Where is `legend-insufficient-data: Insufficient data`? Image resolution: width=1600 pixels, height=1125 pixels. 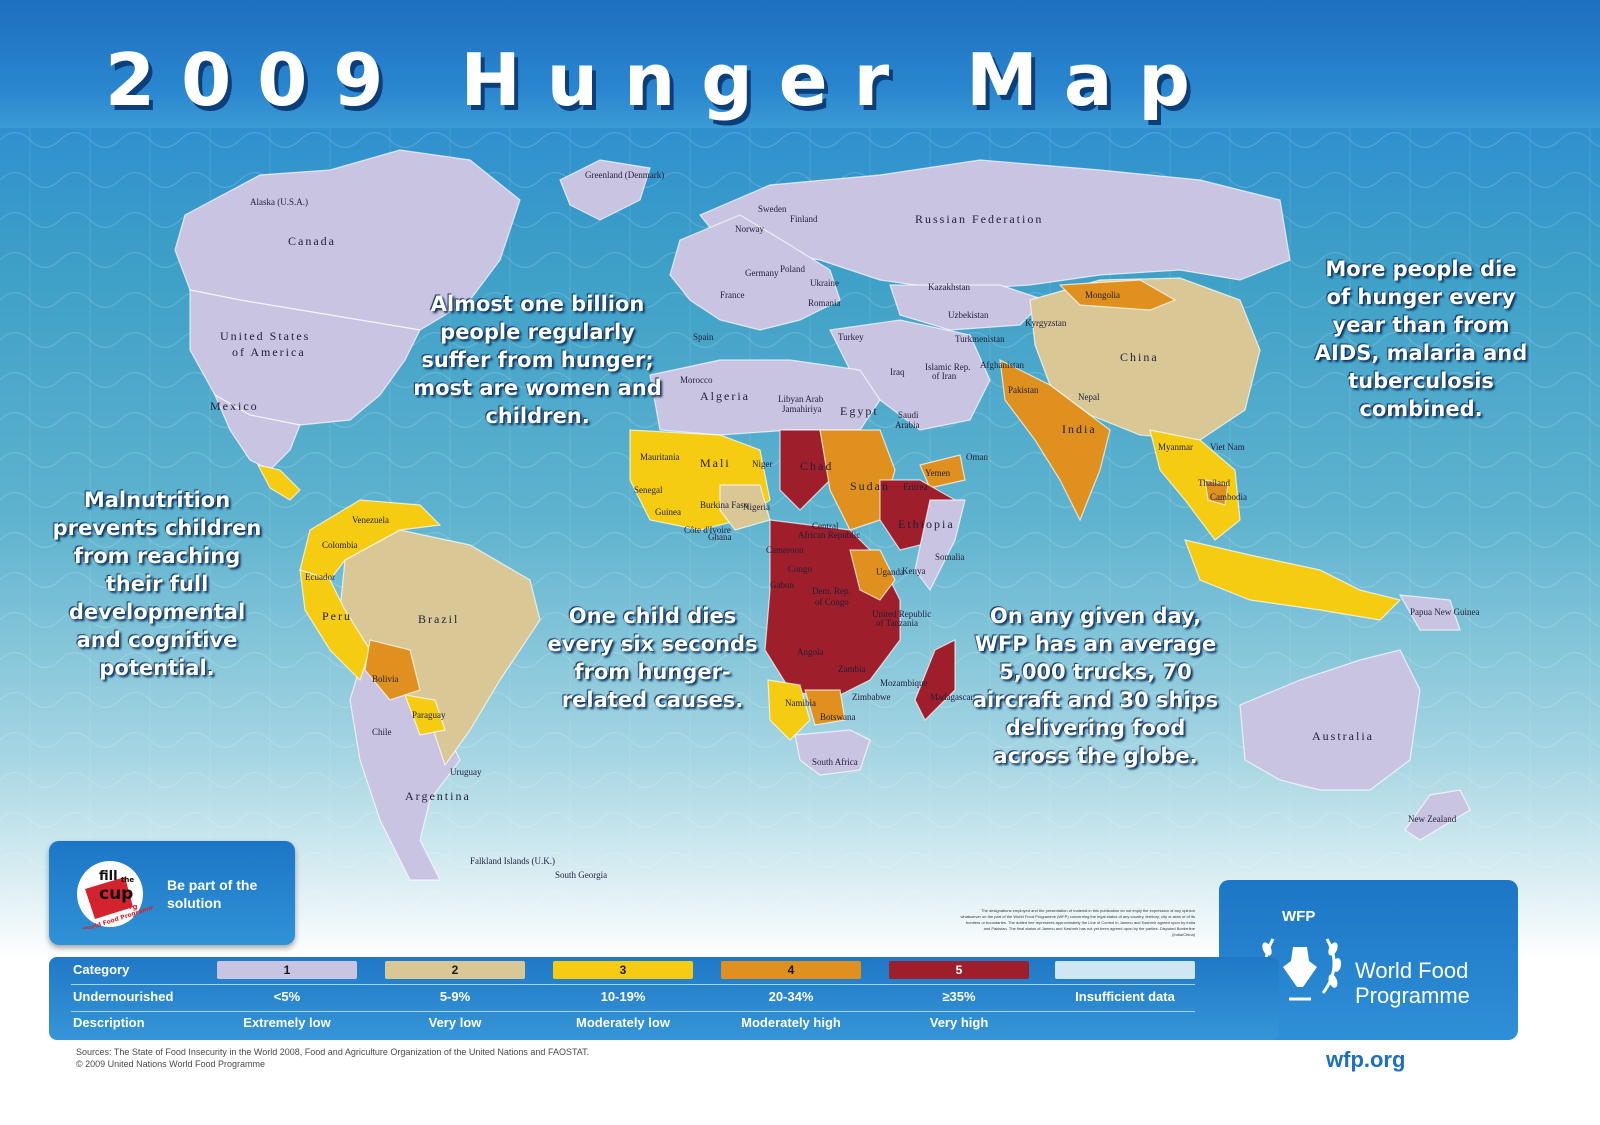
legend-insufficient-data: Insufficient data is located at coordinates (1125, 996).